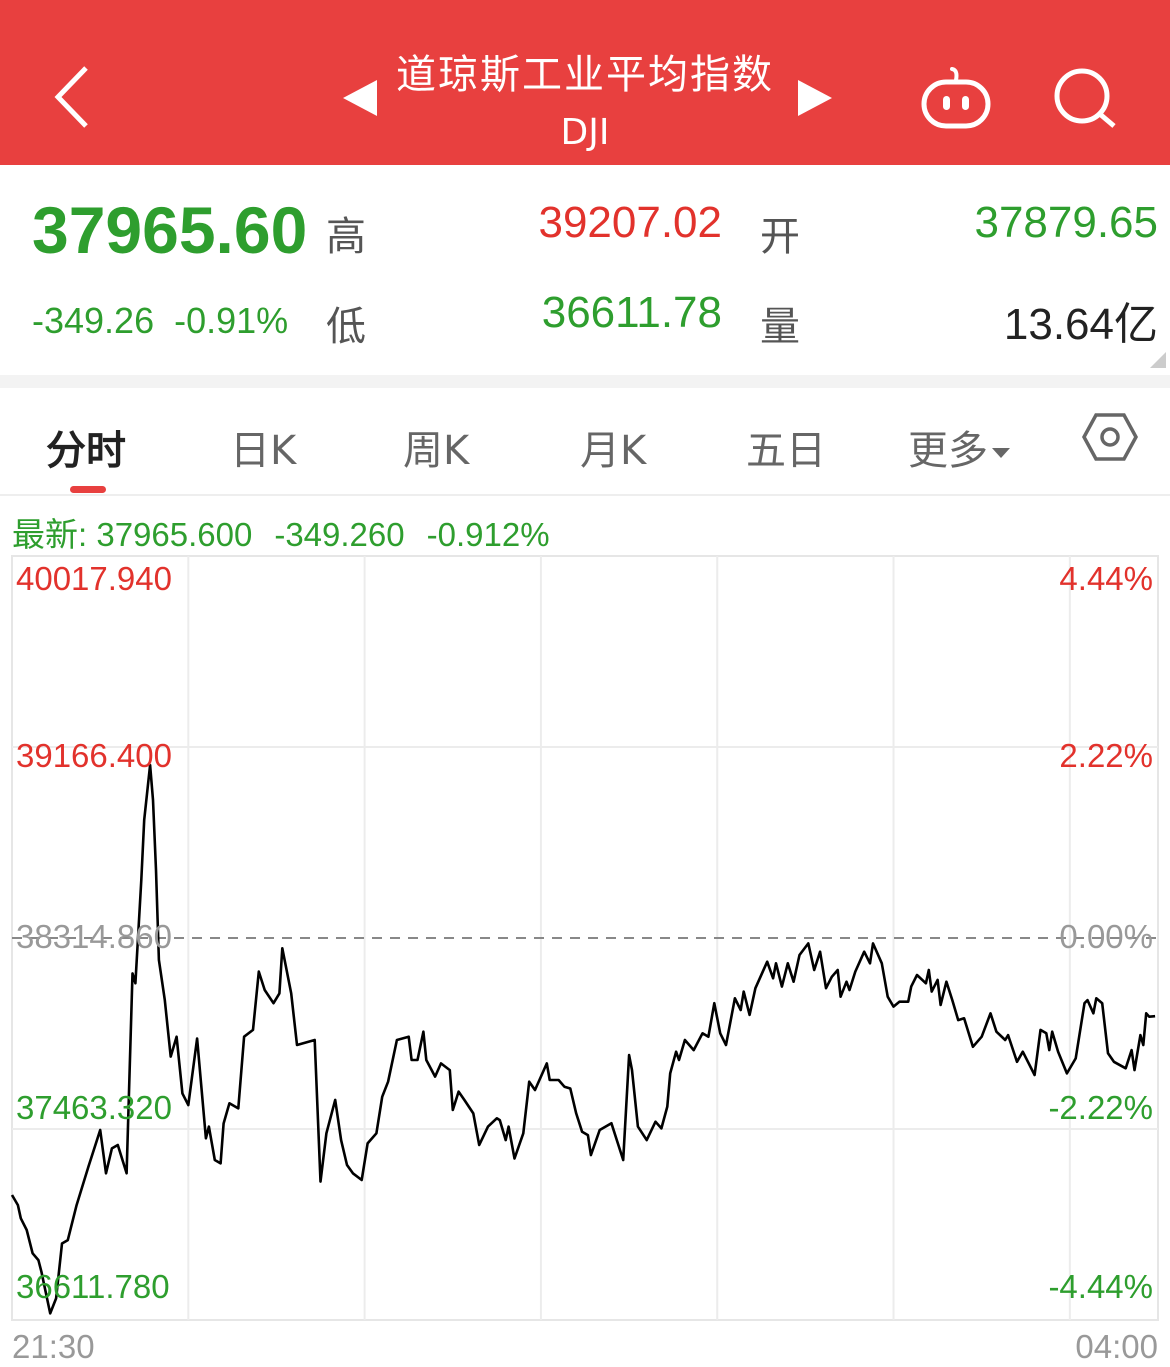 Image resolution: width=1170 pixels, height=1367 pixels. Describe the element at coordinates (346, 327) in the screenshot. I see `low-label: 低` at that location.